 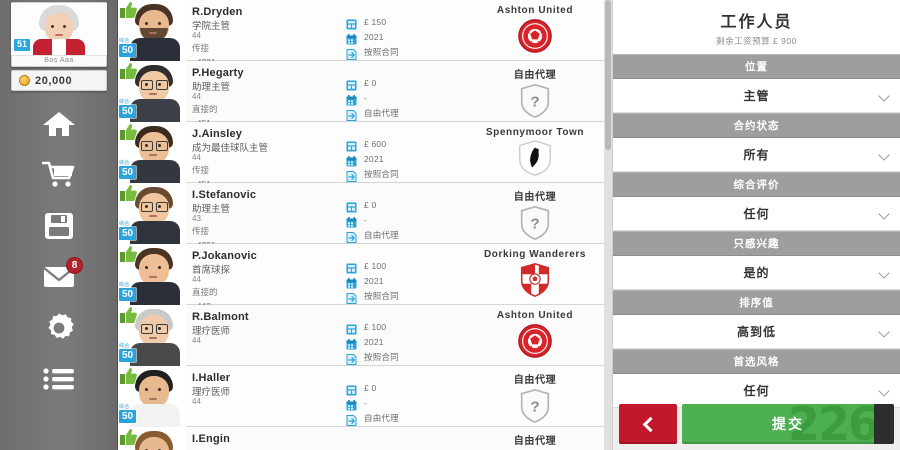 I want to click on panel-title: 工作人员, so click(x=756, y=22).